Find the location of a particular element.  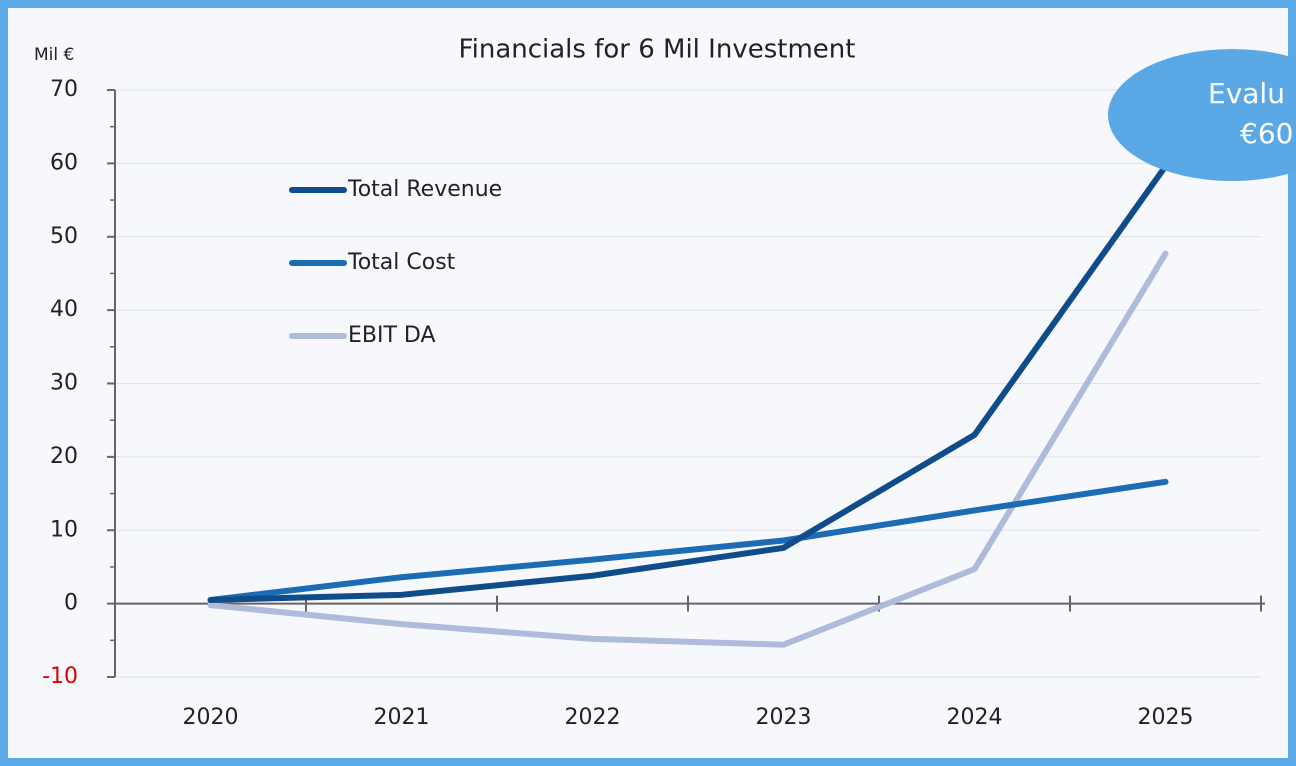

legend-label: Total Cost is located at coordinates (401, 262).